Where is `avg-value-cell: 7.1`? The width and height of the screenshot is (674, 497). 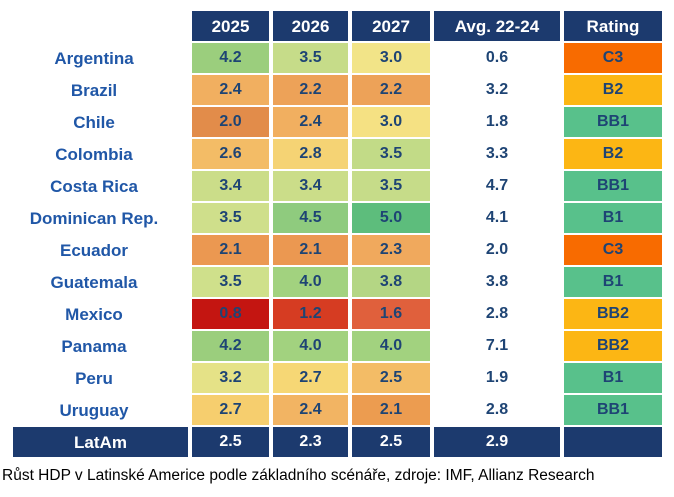
avg-value-cell: 7.1 is located at coordinates (497, 346).